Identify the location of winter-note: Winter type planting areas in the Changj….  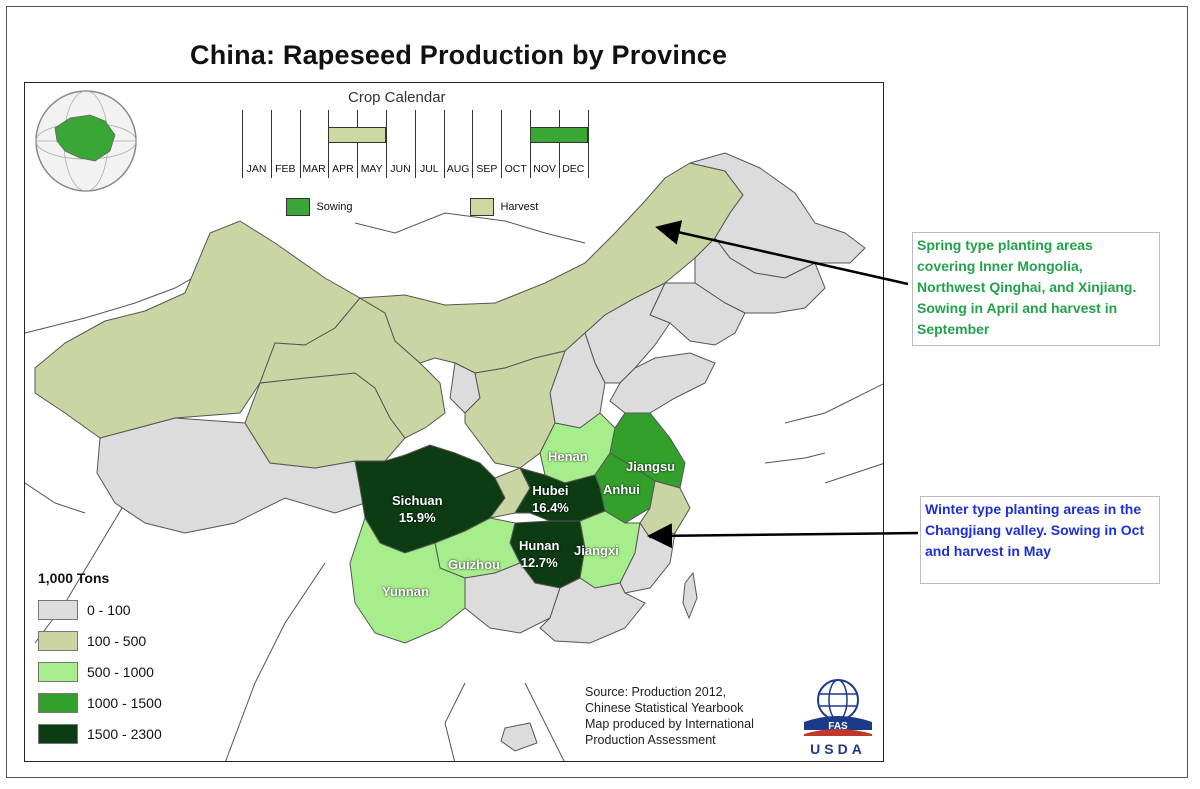
(1040, 540).